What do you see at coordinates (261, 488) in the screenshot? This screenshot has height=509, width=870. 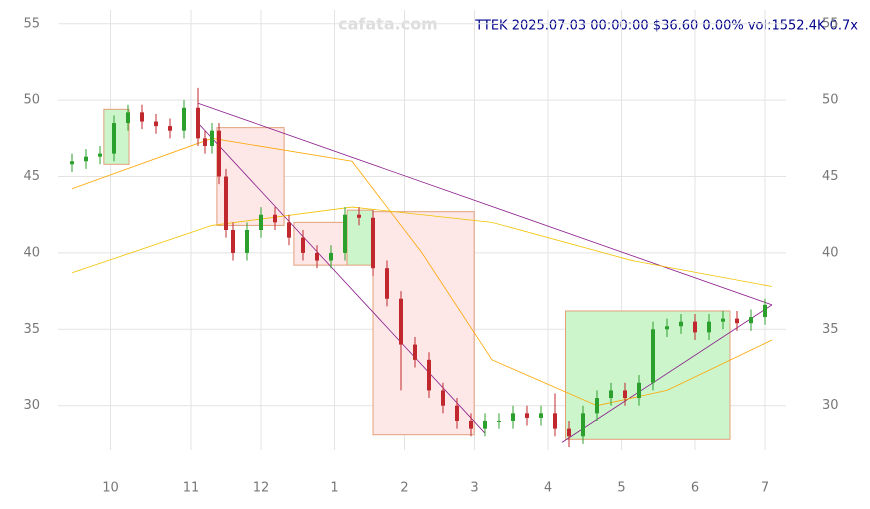 I see `x-tick-label: 12` at bounding box center [261, 488].